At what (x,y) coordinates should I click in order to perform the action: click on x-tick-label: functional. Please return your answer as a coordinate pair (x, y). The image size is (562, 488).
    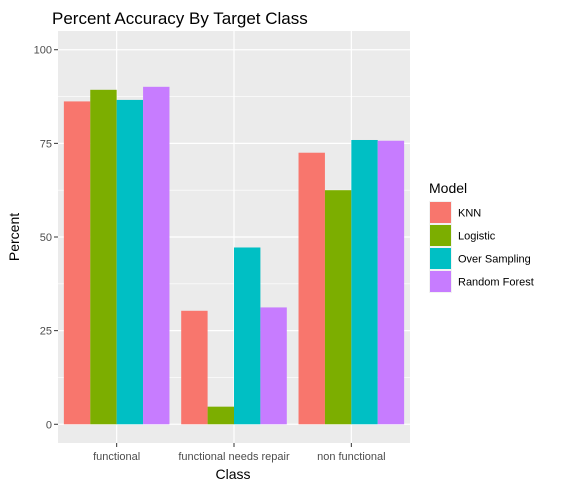
    Looking at the image, I should click on (116, 457).